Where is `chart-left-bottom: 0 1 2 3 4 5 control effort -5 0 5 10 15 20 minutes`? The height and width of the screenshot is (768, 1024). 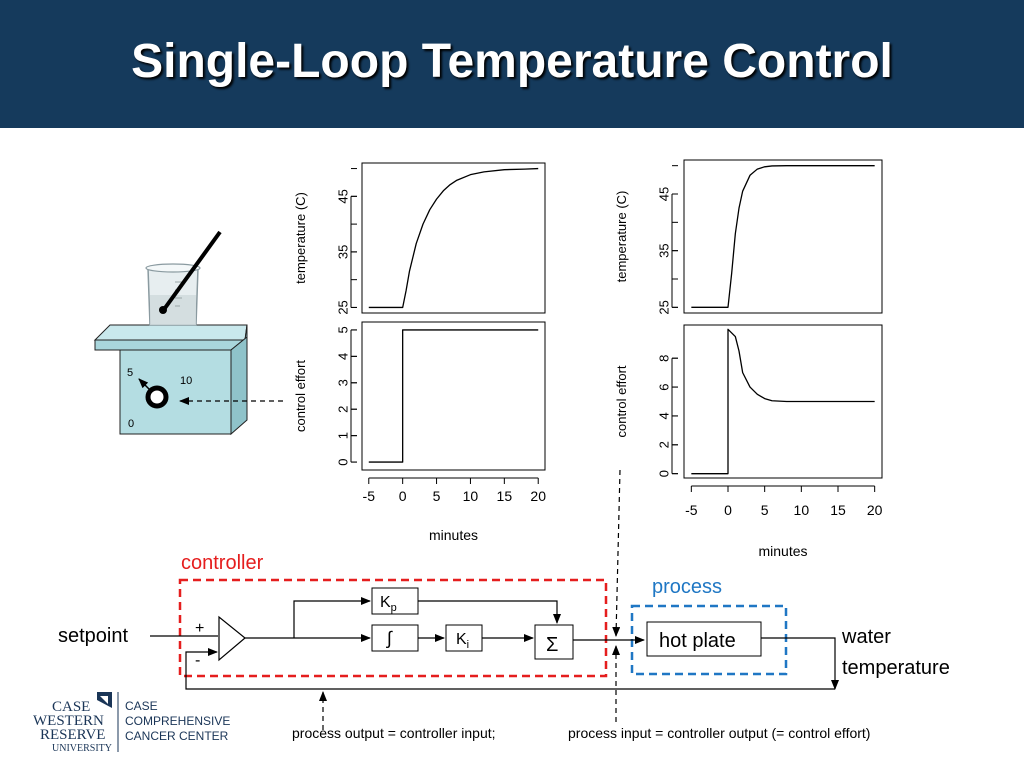 chart-left-bottom: 0 1 2 3 4 5 control effort -5 0 5 10 15 20 minutes is located at coordinates (419, 432).